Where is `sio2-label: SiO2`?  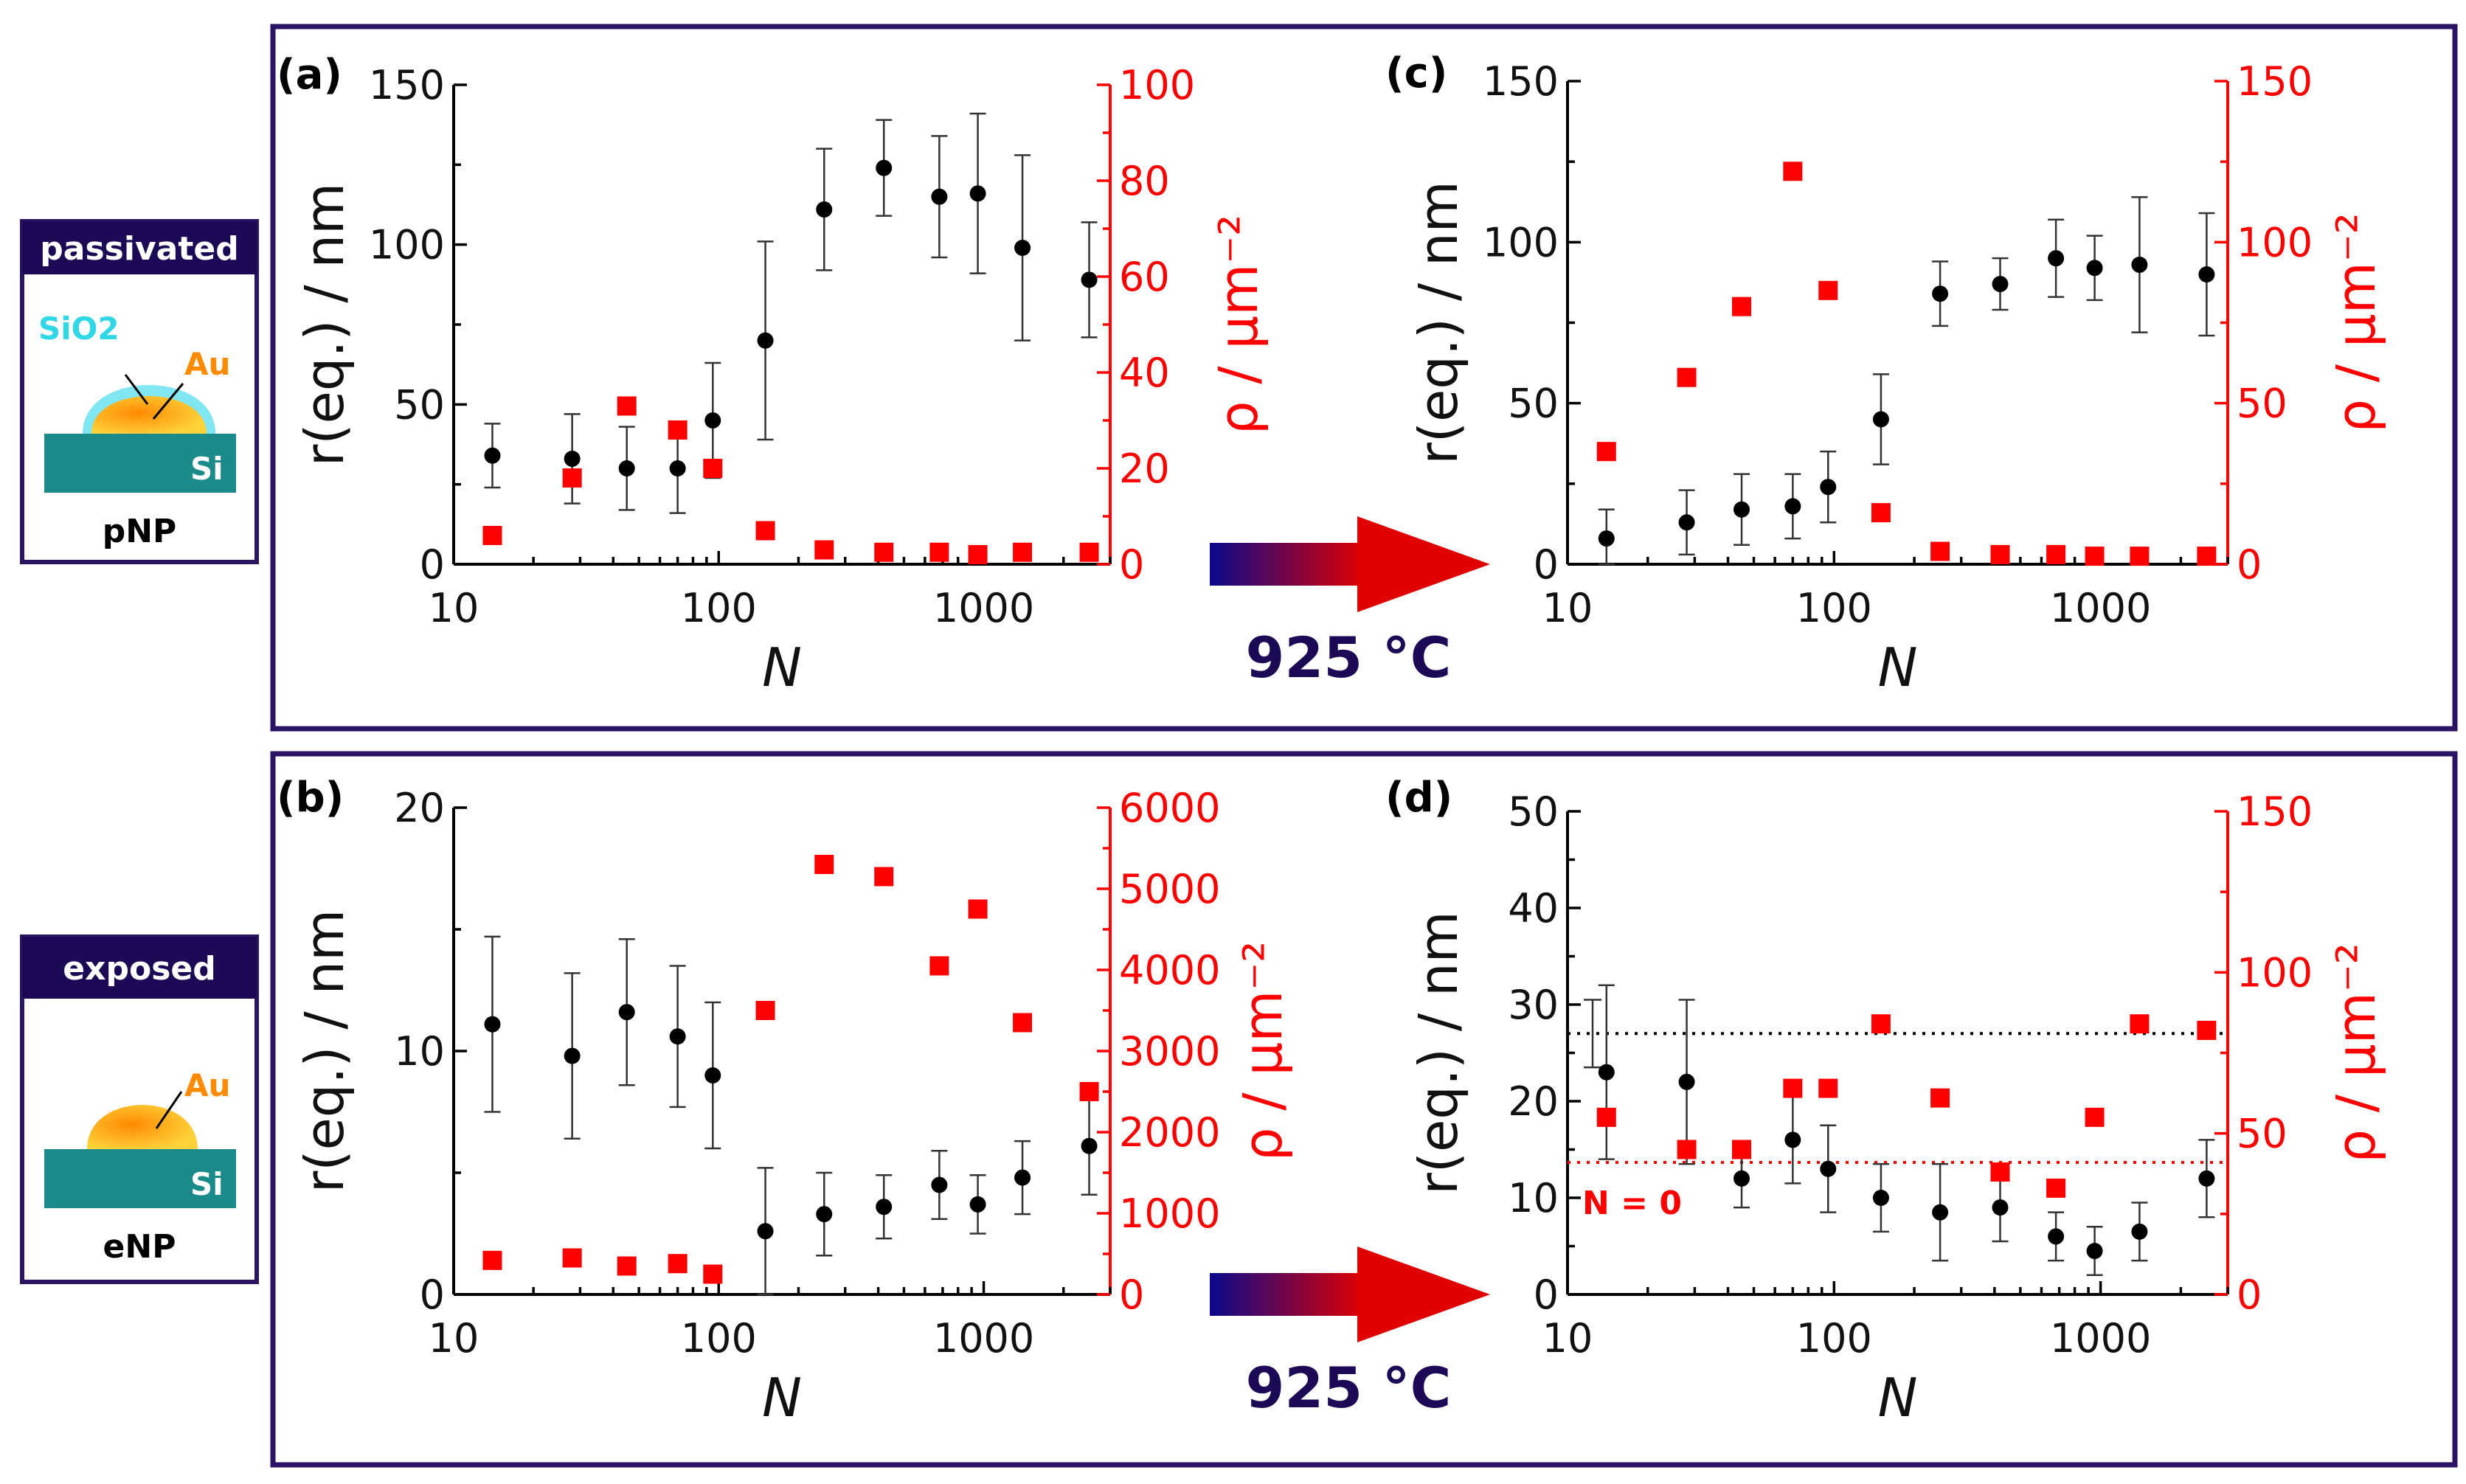
sio2-label: SiO2 is located at coordinates (79, 329).